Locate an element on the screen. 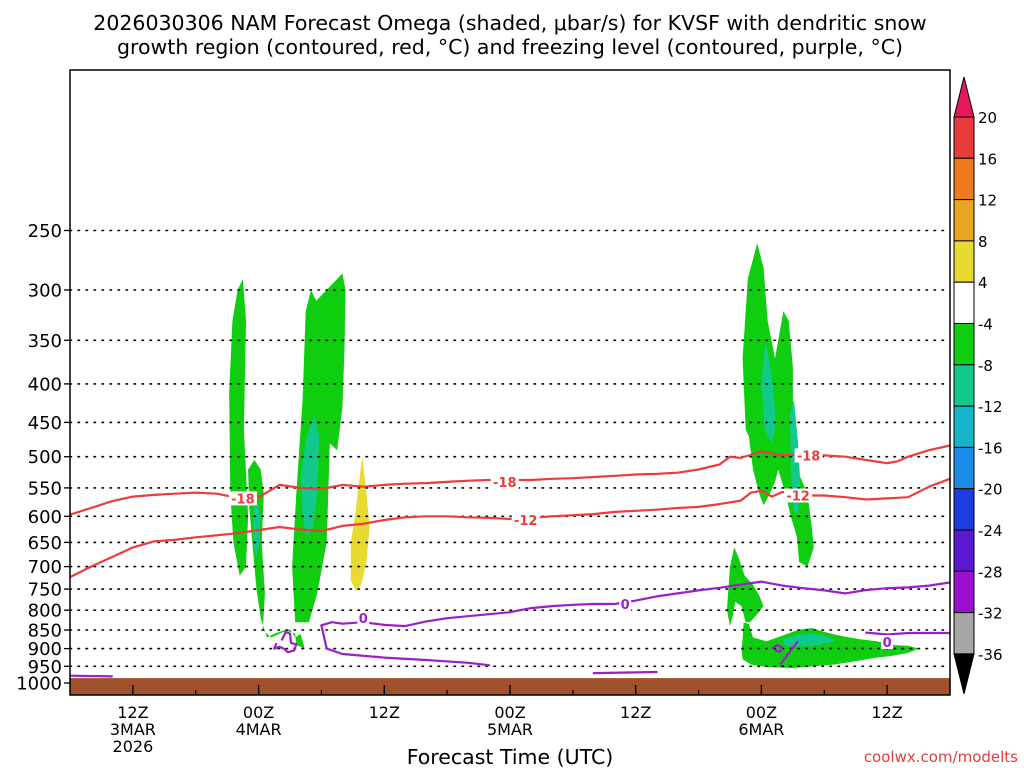  colorbar-label-4: 4 is located at coordinates (983, 283).